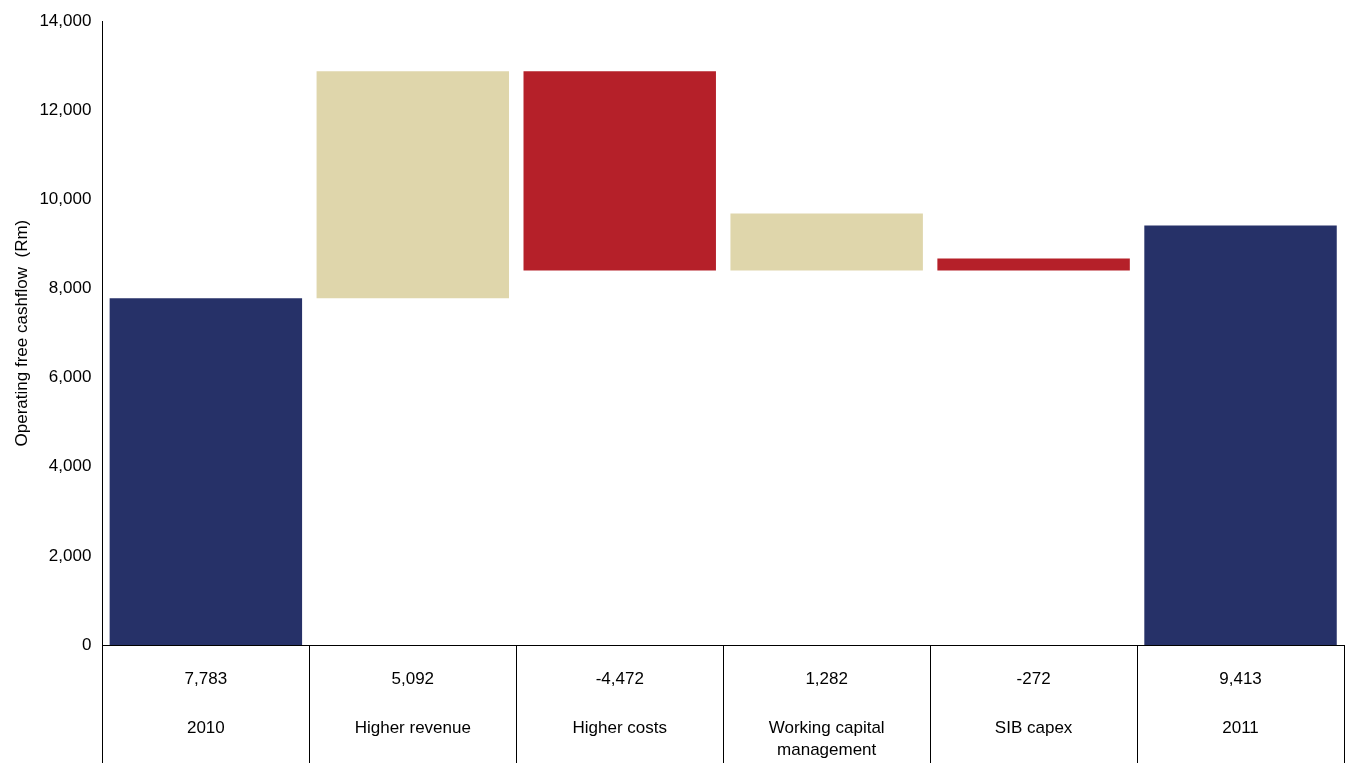 This screenshot has height=771, width=1356. I want to click on x-tick-label: Higher costs, so click(619, 727).